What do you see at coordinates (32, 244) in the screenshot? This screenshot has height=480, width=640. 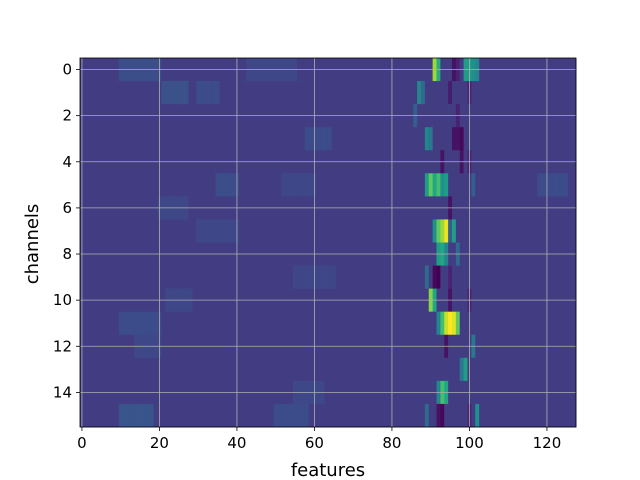 I see `y-axis-label: channels` at bounding box center [32, 244].